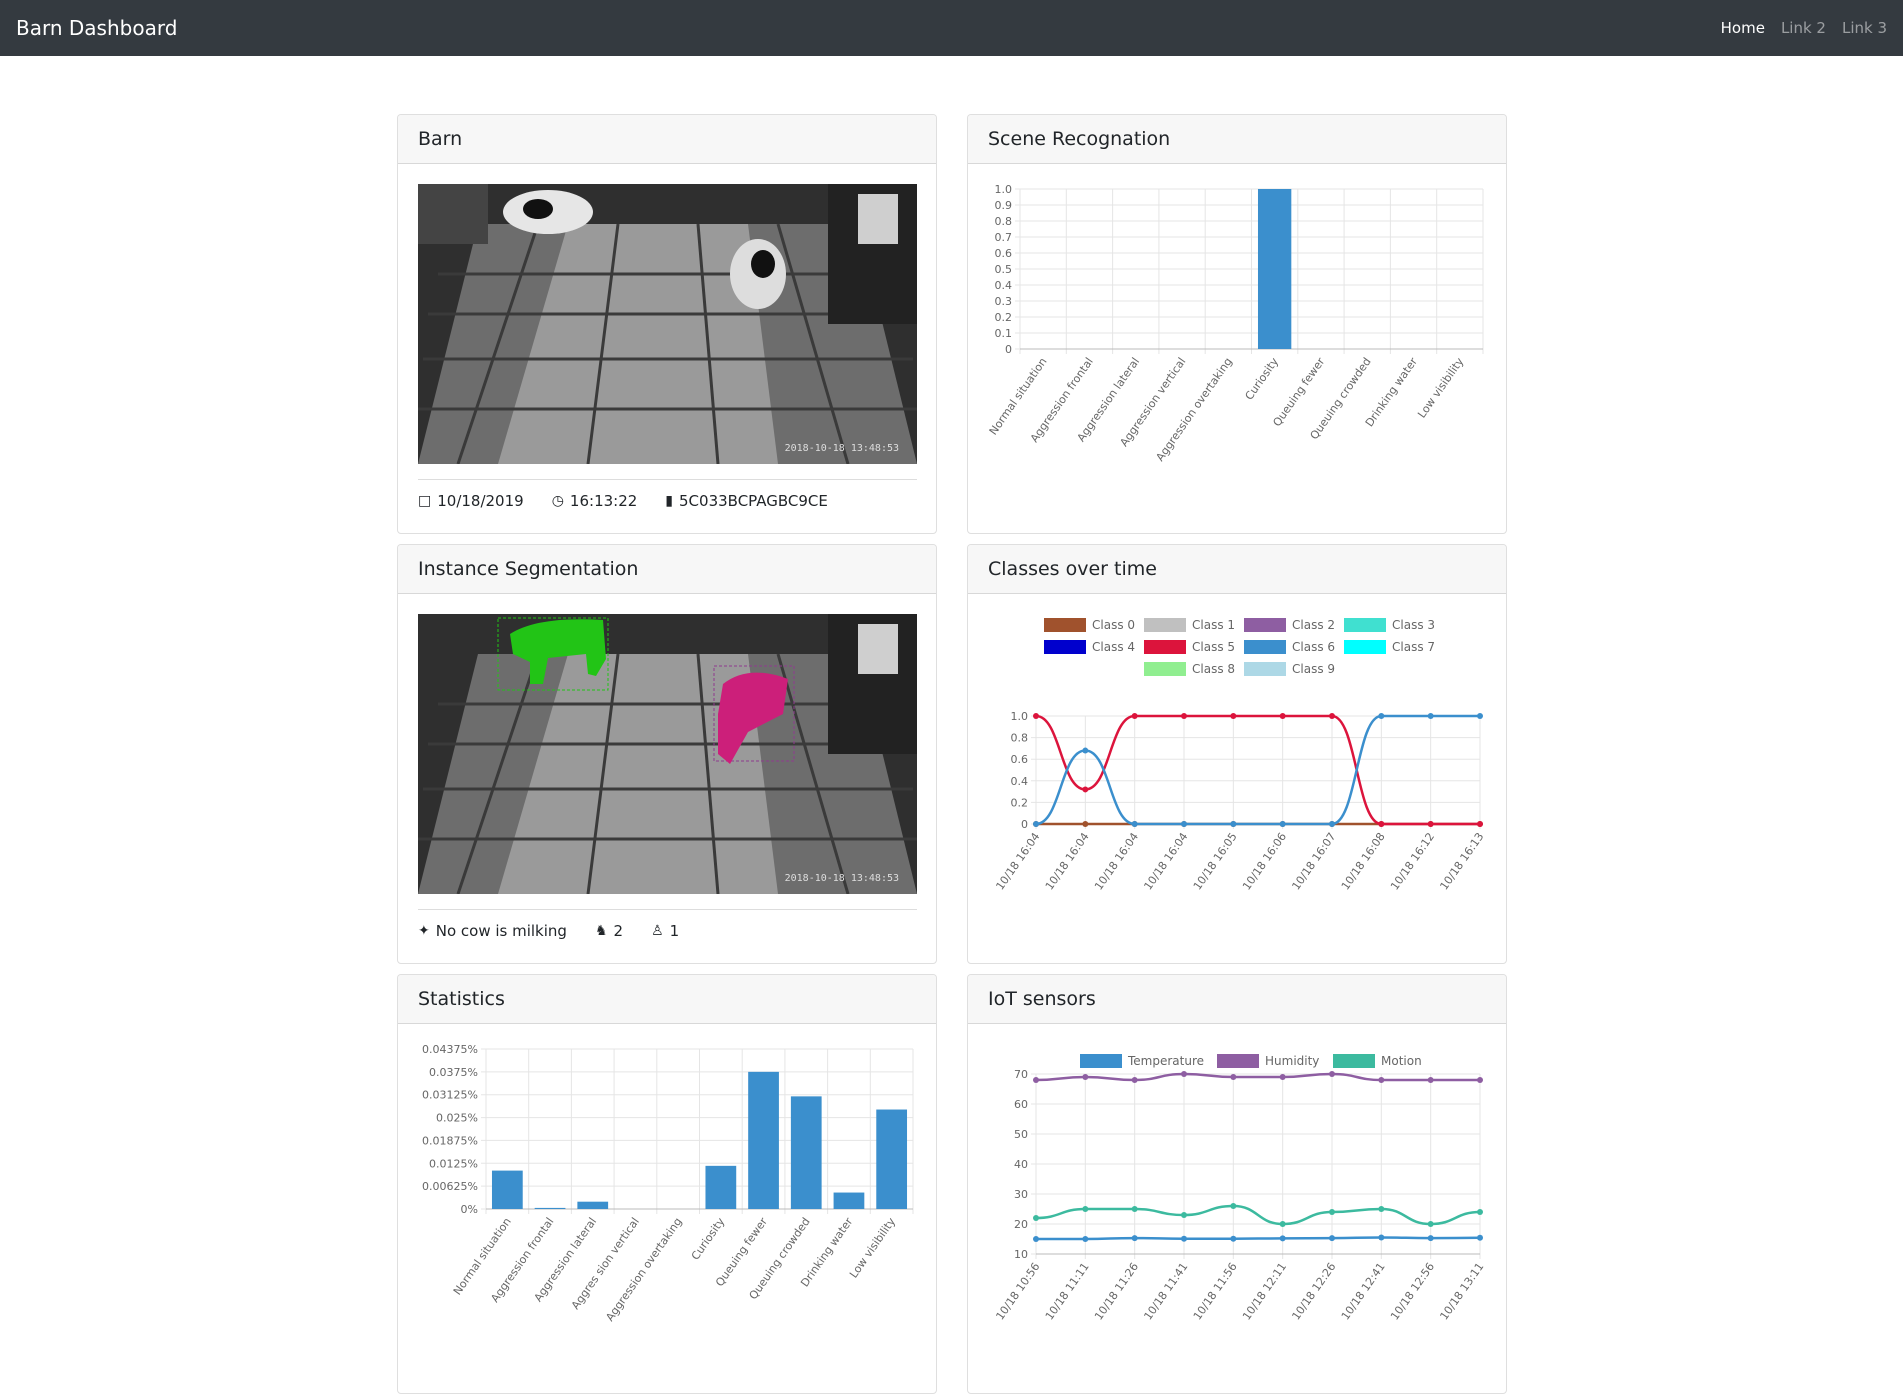  Describe the element at coordinates (97, 28) in the screenshot. I see `brand-title: Barn Dashboard` at that location.